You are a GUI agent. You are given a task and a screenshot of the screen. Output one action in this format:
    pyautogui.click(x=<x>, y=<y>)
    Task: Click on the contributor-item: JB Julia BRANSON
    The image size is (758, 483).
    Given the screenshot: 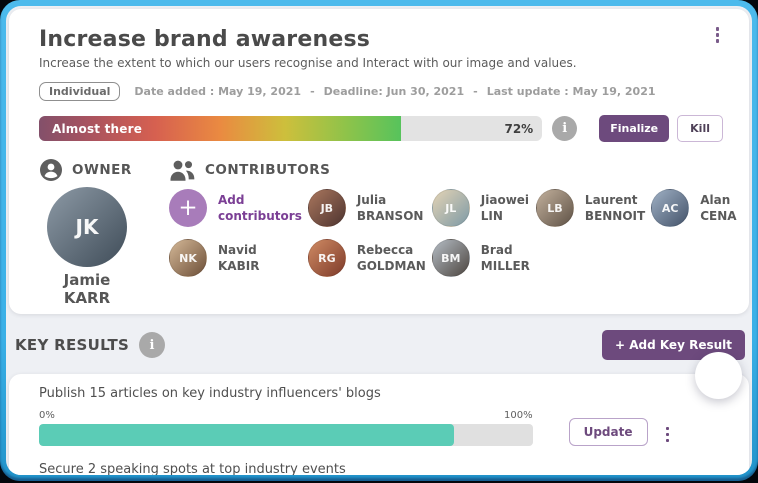 What is the action you would take?
    pyautogui.click(x=366, y=208)
    